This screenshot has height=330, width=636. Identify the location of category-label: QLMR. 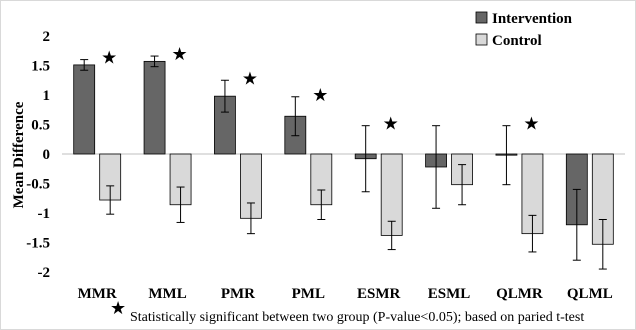
(519, 294).